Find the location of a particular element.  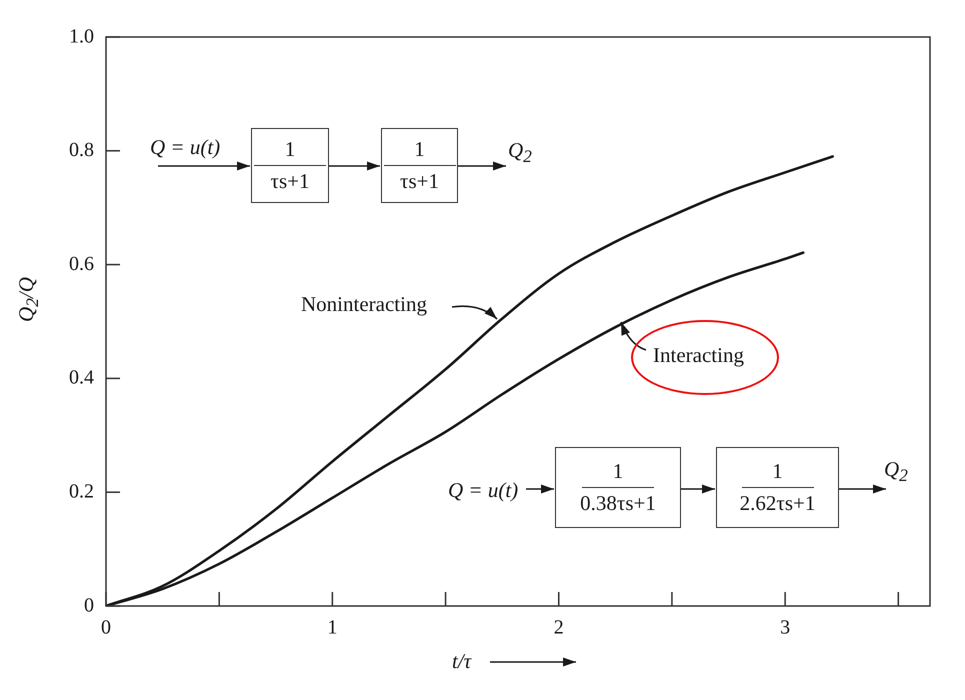

transfer-box: 1 2.62τs+1 is located at coordinates (777, 487).